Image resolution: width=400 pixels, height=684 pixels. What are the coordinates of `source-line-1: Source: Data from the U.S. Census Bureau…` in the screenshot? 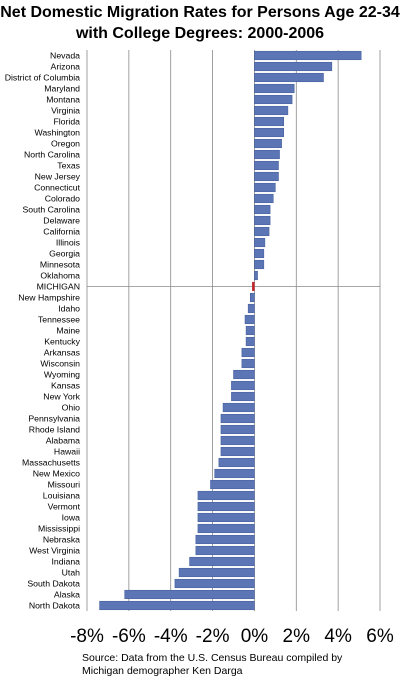 It's located at (212, 658).